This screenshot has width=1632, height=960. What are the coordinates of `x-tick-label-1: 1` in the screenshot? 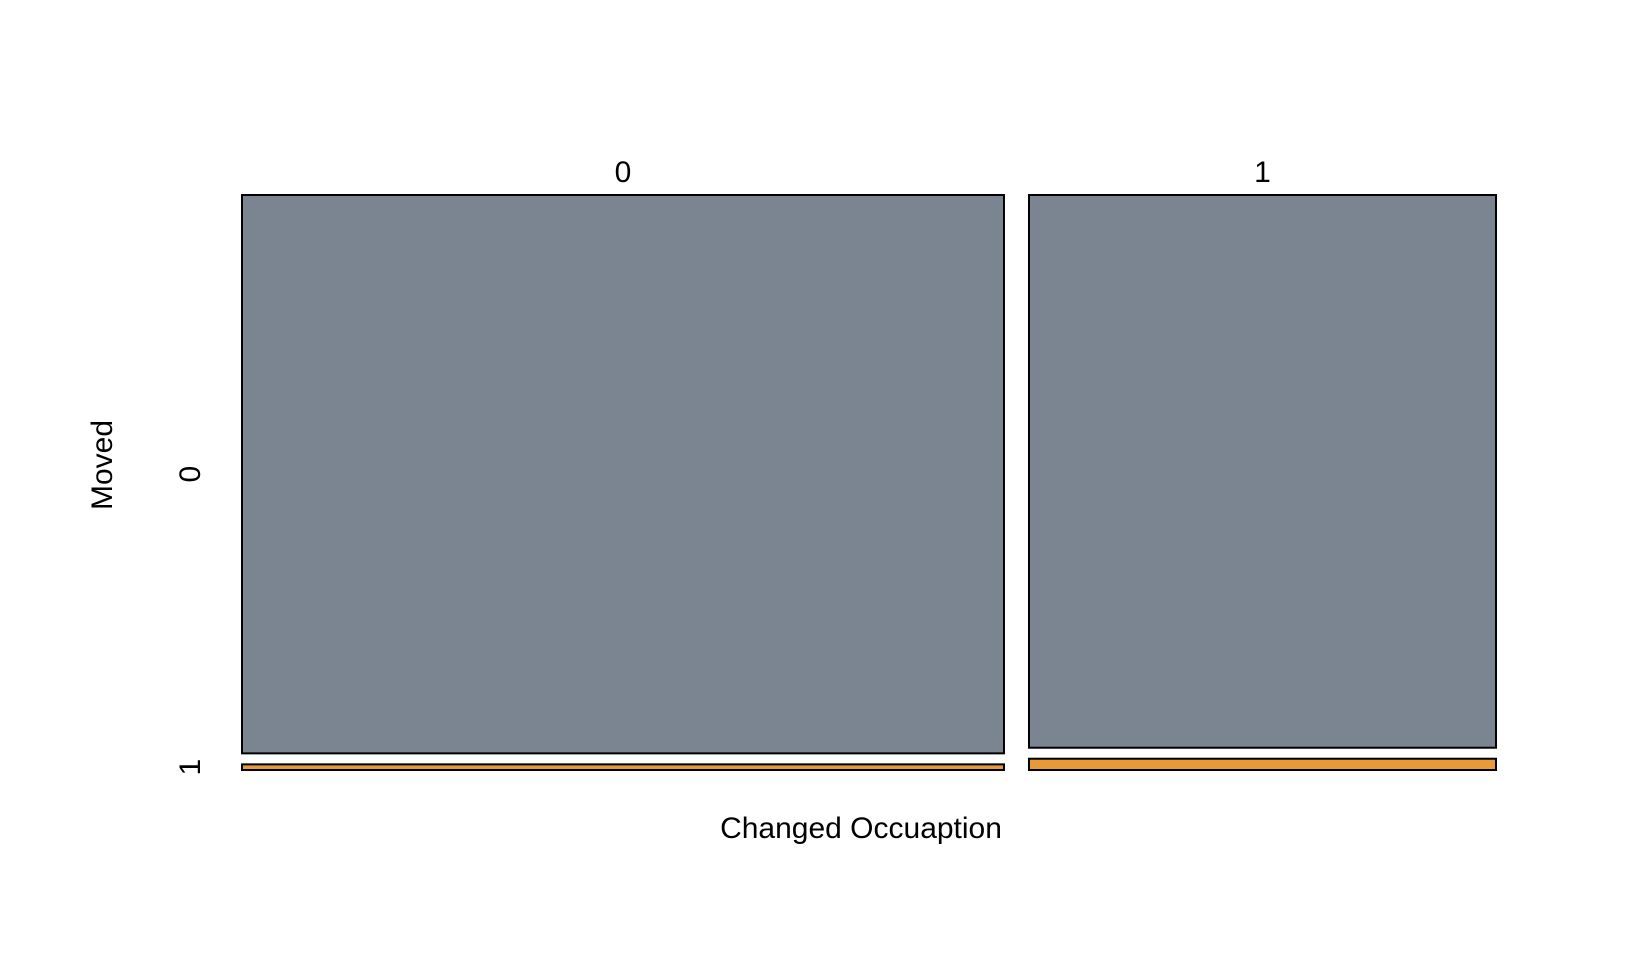 It's located at (1262, 172).